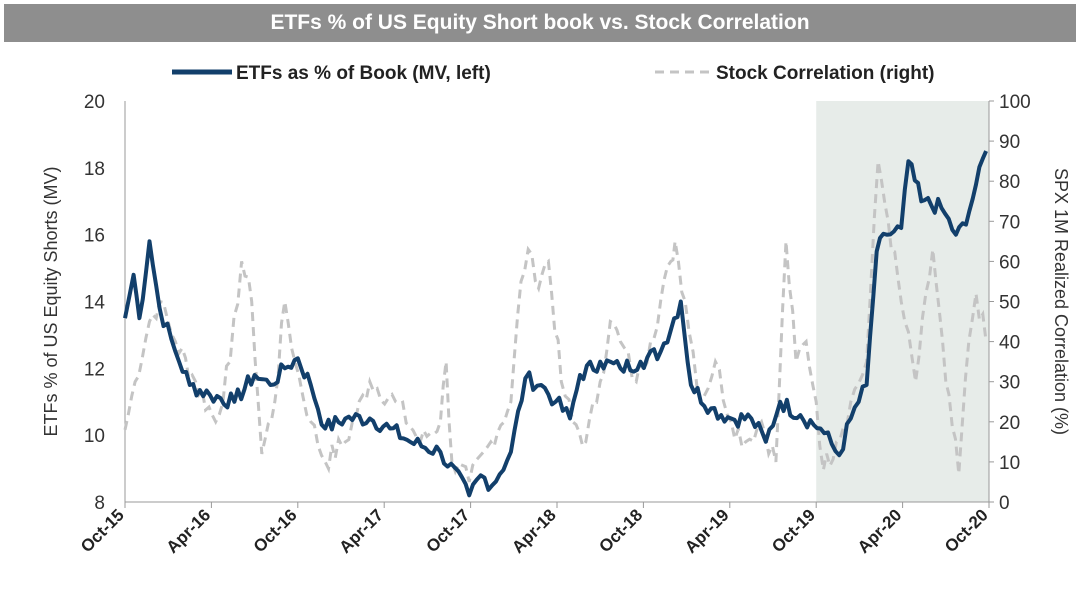 This screenshot has width=1080, height=602. What do you see at coordinates (707, 531) in the screenshot?
I see `x-tick-label: Apr-19` at bounding box center [707, 531].